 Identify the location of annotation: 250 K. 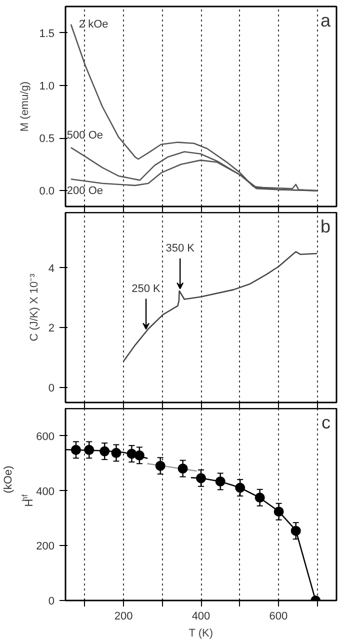
(147, 288).